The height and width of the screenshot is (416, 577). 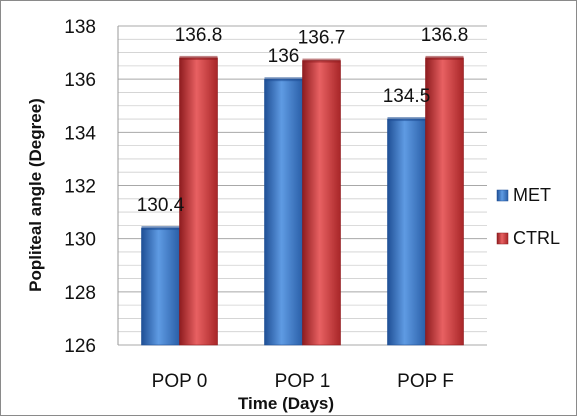 What do you see at coordinates (407, 96) in the screenshot?
I see `data-label: 134.5` at bounding box center [407, 96].